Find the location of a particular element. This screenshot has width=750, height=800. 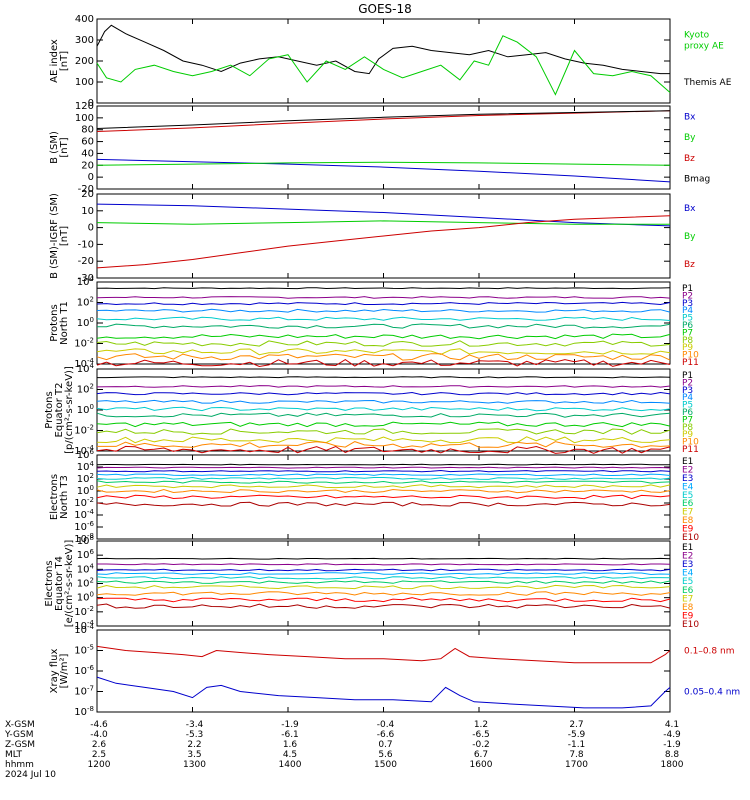

time-row-value: -6.6 is located at coordinates (386, 735).